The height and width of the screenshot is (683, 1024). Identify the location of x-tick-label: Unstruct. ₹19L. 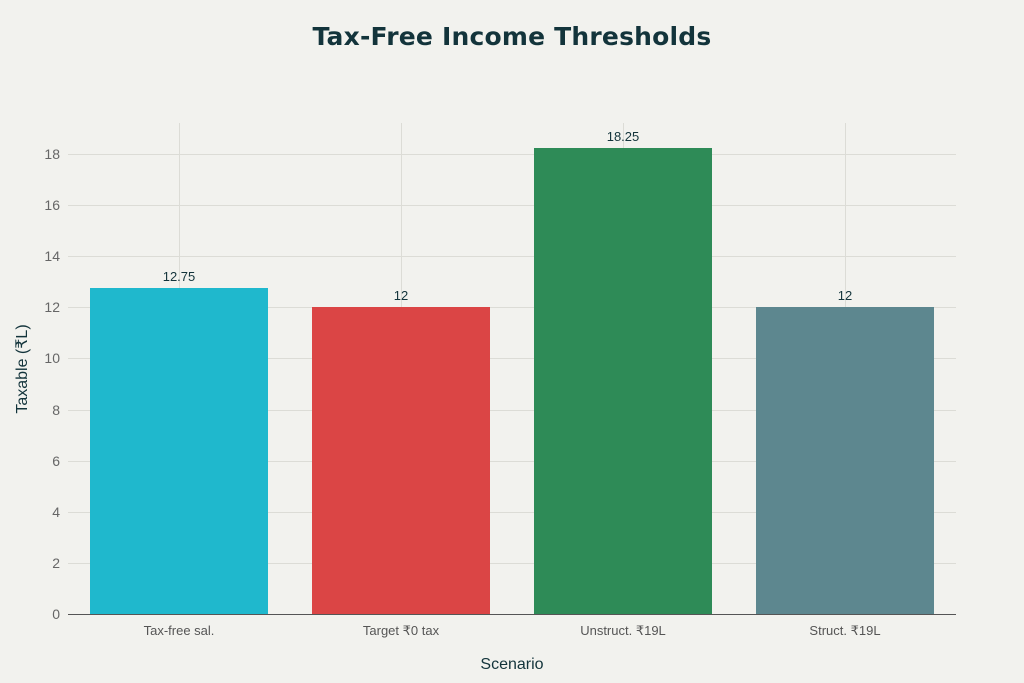
(623, 630).